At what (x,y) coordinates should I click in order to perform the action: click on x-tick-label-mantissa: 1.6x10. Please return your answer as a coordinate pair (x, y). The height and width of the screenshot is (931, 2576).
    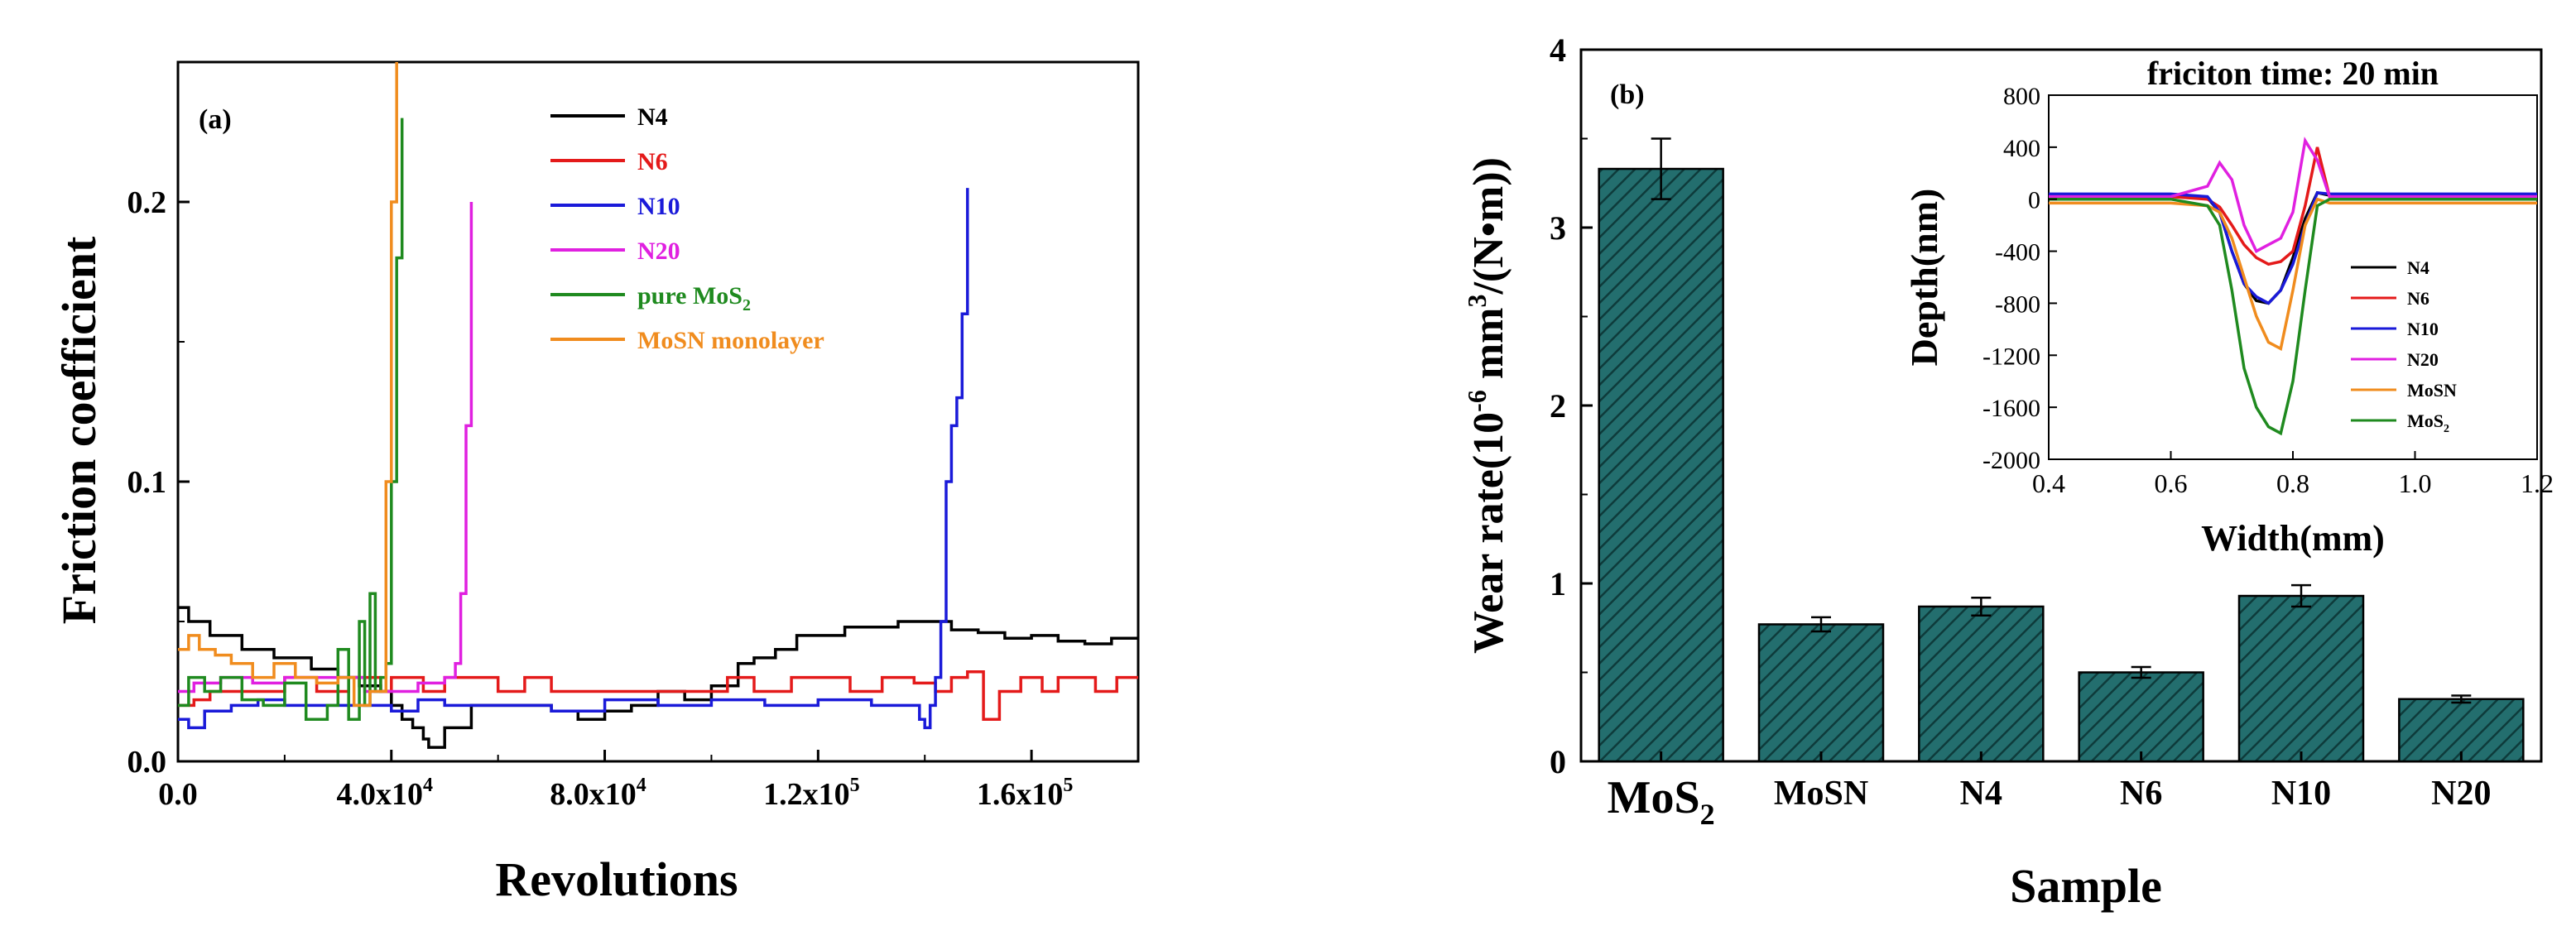
    Looking at the image, I should click on (1020, 795).